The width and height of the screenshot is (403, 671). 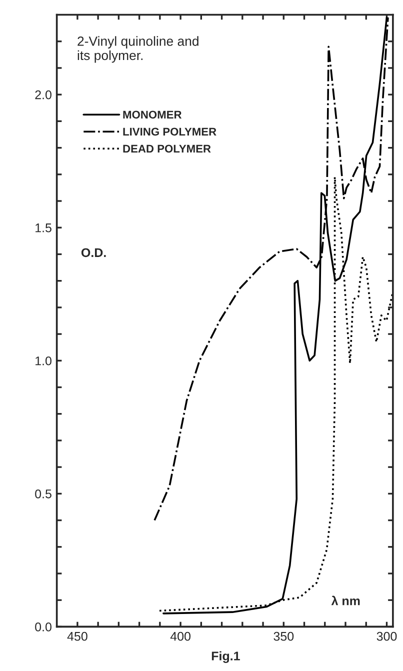 What do you see at coordinates (44, 361) in the screenshot?
I see `y-tick-label: 1.0` at bounding box center [44, 361].